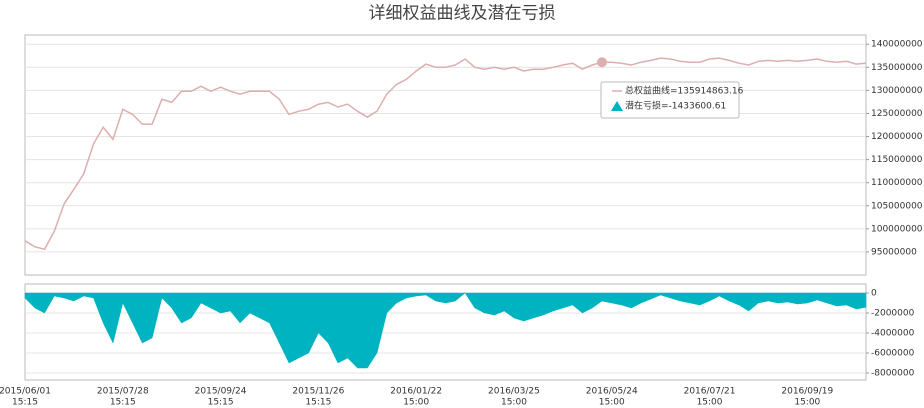  Describe the element at coordinates (894, 252) in the screenshot. I see `y-tick-label: 95000000` at that location.